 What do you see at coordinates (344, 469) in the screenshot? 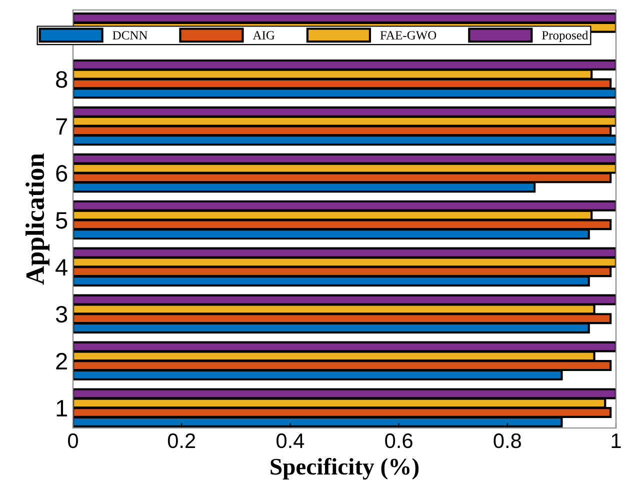
I see `x-axis-title: Specificity (%)` at bounding box center [344, 469].